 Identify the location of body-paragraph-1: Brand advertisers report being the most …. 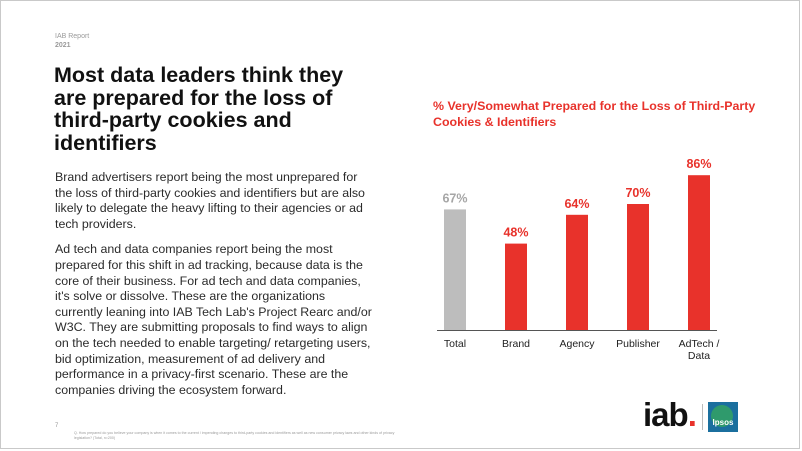
(210, 200).